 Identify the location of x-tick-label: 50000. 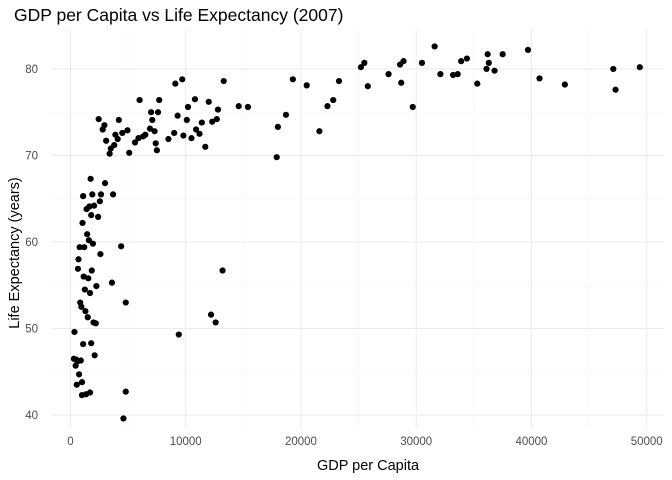
(647, 442).